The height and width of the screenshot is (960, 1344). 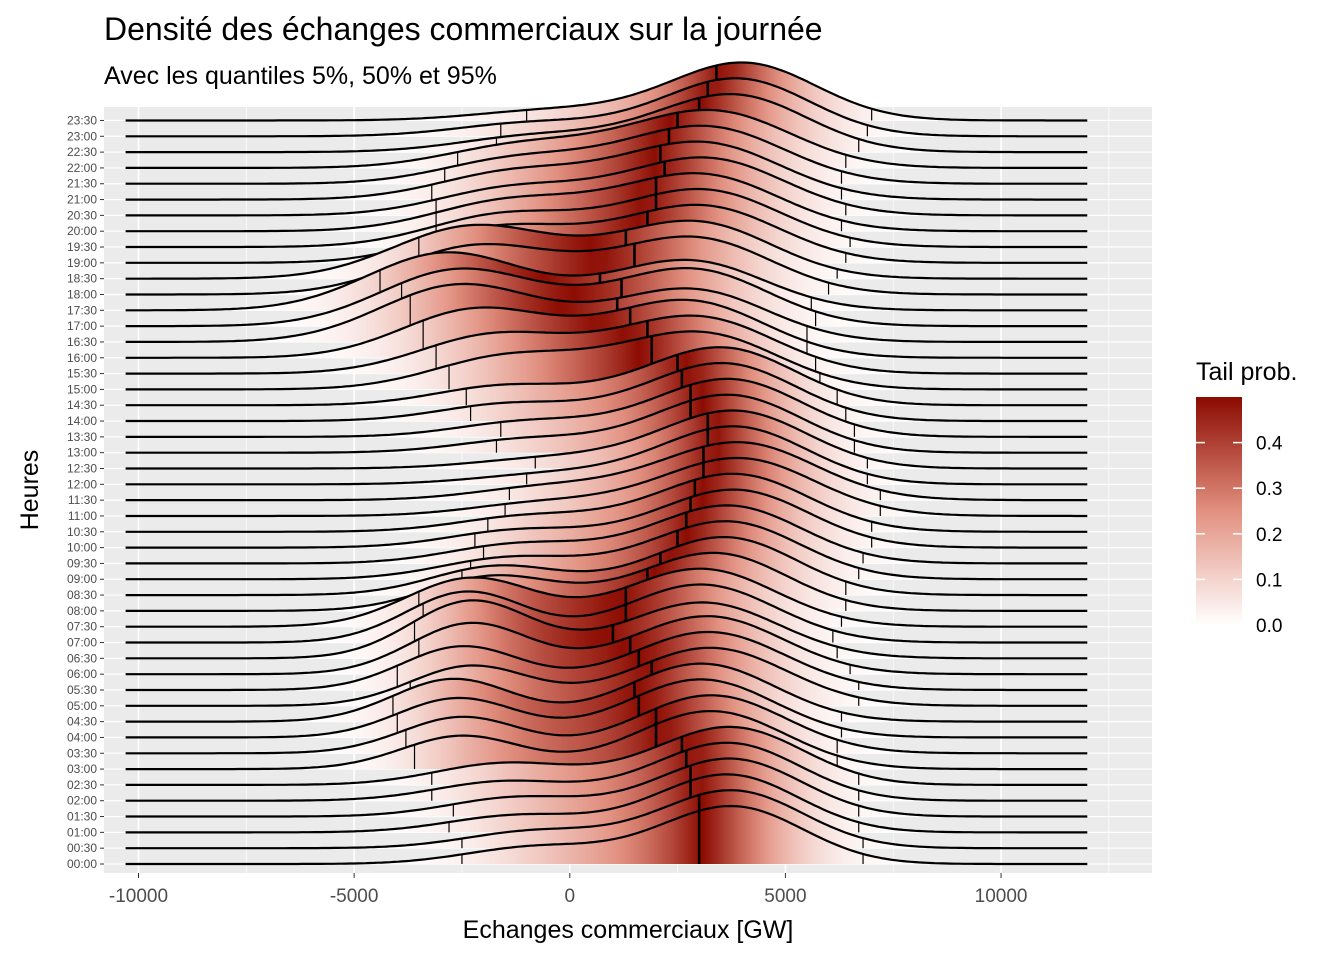 What do you see at coordinates (1219, 511) in the screenshot?
I see `legend-colorbar` at bounding box center [1219, 511].